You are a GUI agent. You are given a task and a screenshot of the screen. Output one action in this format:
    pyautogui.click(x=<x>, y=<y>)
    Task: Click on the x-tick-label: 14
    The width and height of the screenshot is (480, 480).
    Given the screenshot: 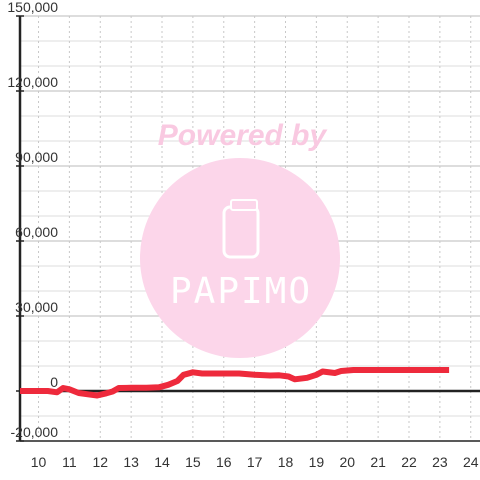 What is the action you would take?
    pyautogui.click(x=162, y=462)
    